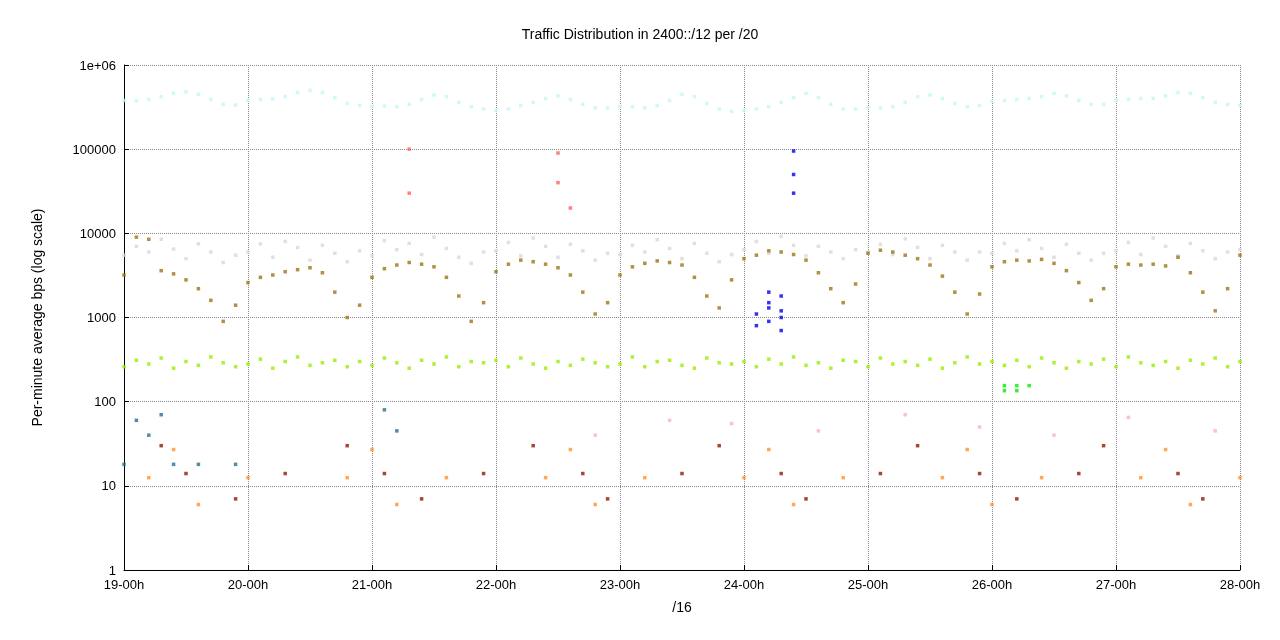 This screenshot has height=640, width=1280. Describe the element at coordinates (101, 317) in the screenshot. I see `y-tick-label: 1000` at that location.